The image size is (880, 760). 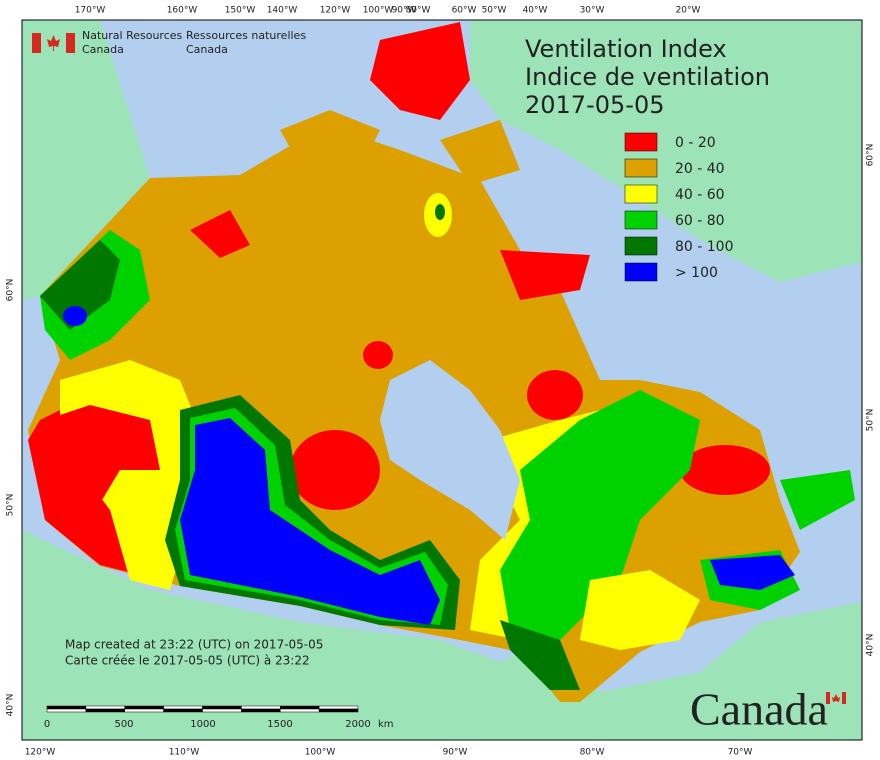 What do you see at coordinates (759, 709) in the screenshot?
I see `wordmark: Canada` at bounding box center [759, 709].